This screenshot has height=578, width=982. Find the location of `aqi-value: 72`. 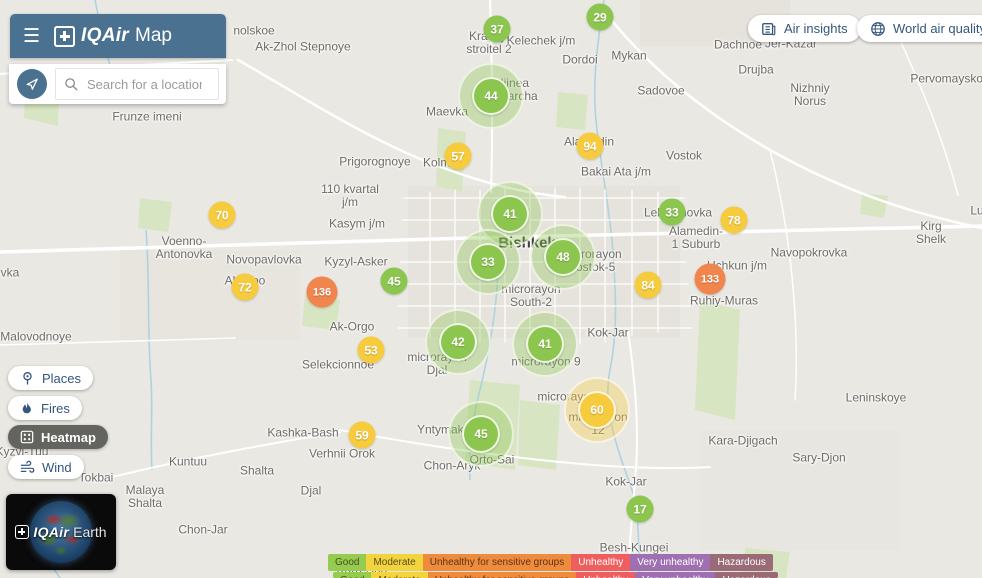

aqi-value: 72 is located at coordinates (245, 287).